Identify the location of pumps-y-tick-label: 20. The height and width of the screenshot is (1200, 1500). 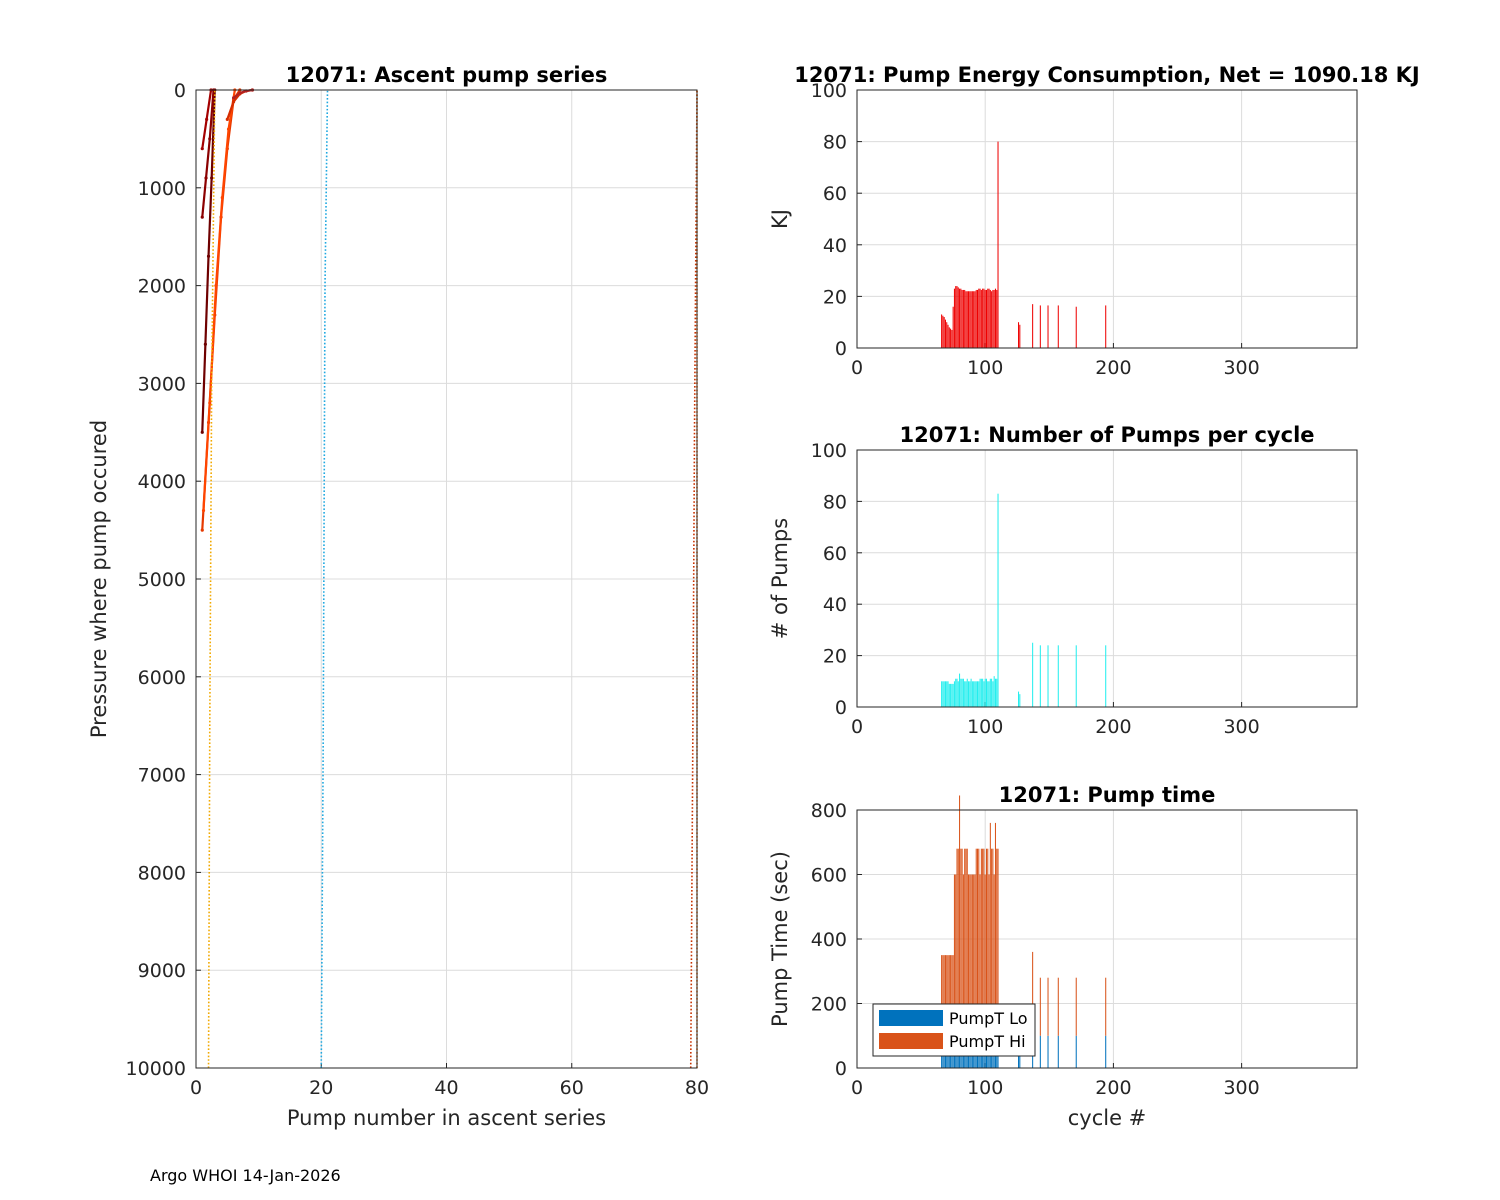
(835, 657).